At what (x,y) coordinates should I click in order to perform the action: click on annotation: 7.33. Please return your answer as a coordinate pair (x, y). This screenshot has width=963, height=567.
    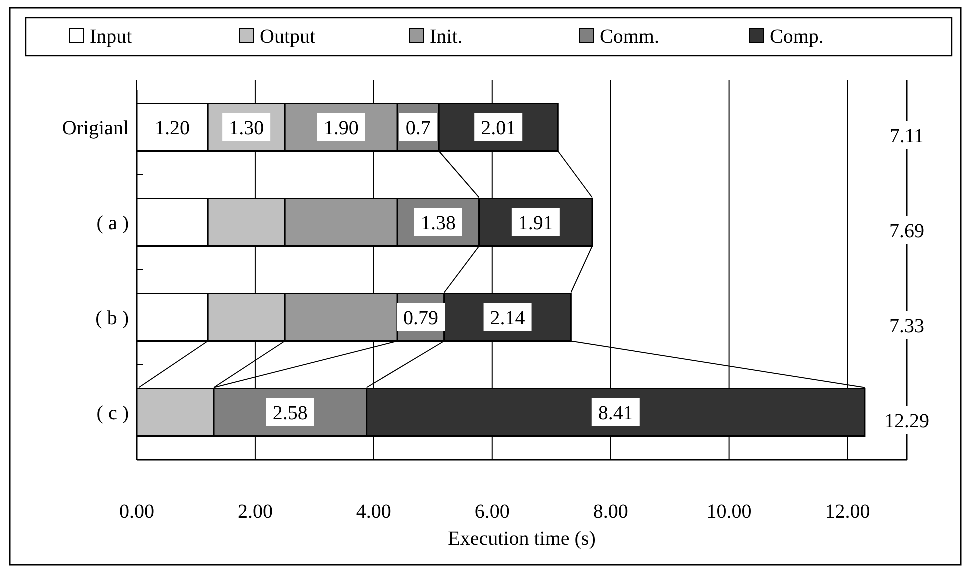
    Looking at the image, I should click on (907, 327).